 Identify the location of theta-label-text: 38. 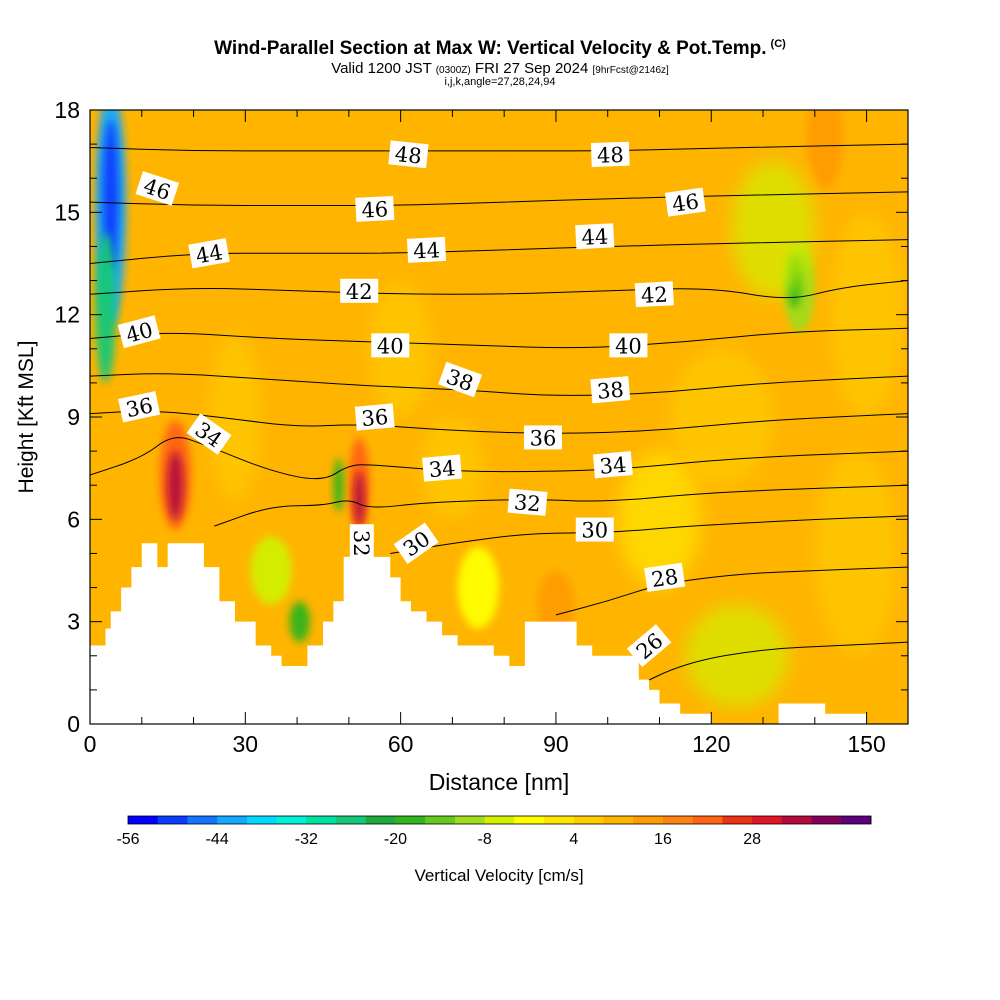
(610, 391).